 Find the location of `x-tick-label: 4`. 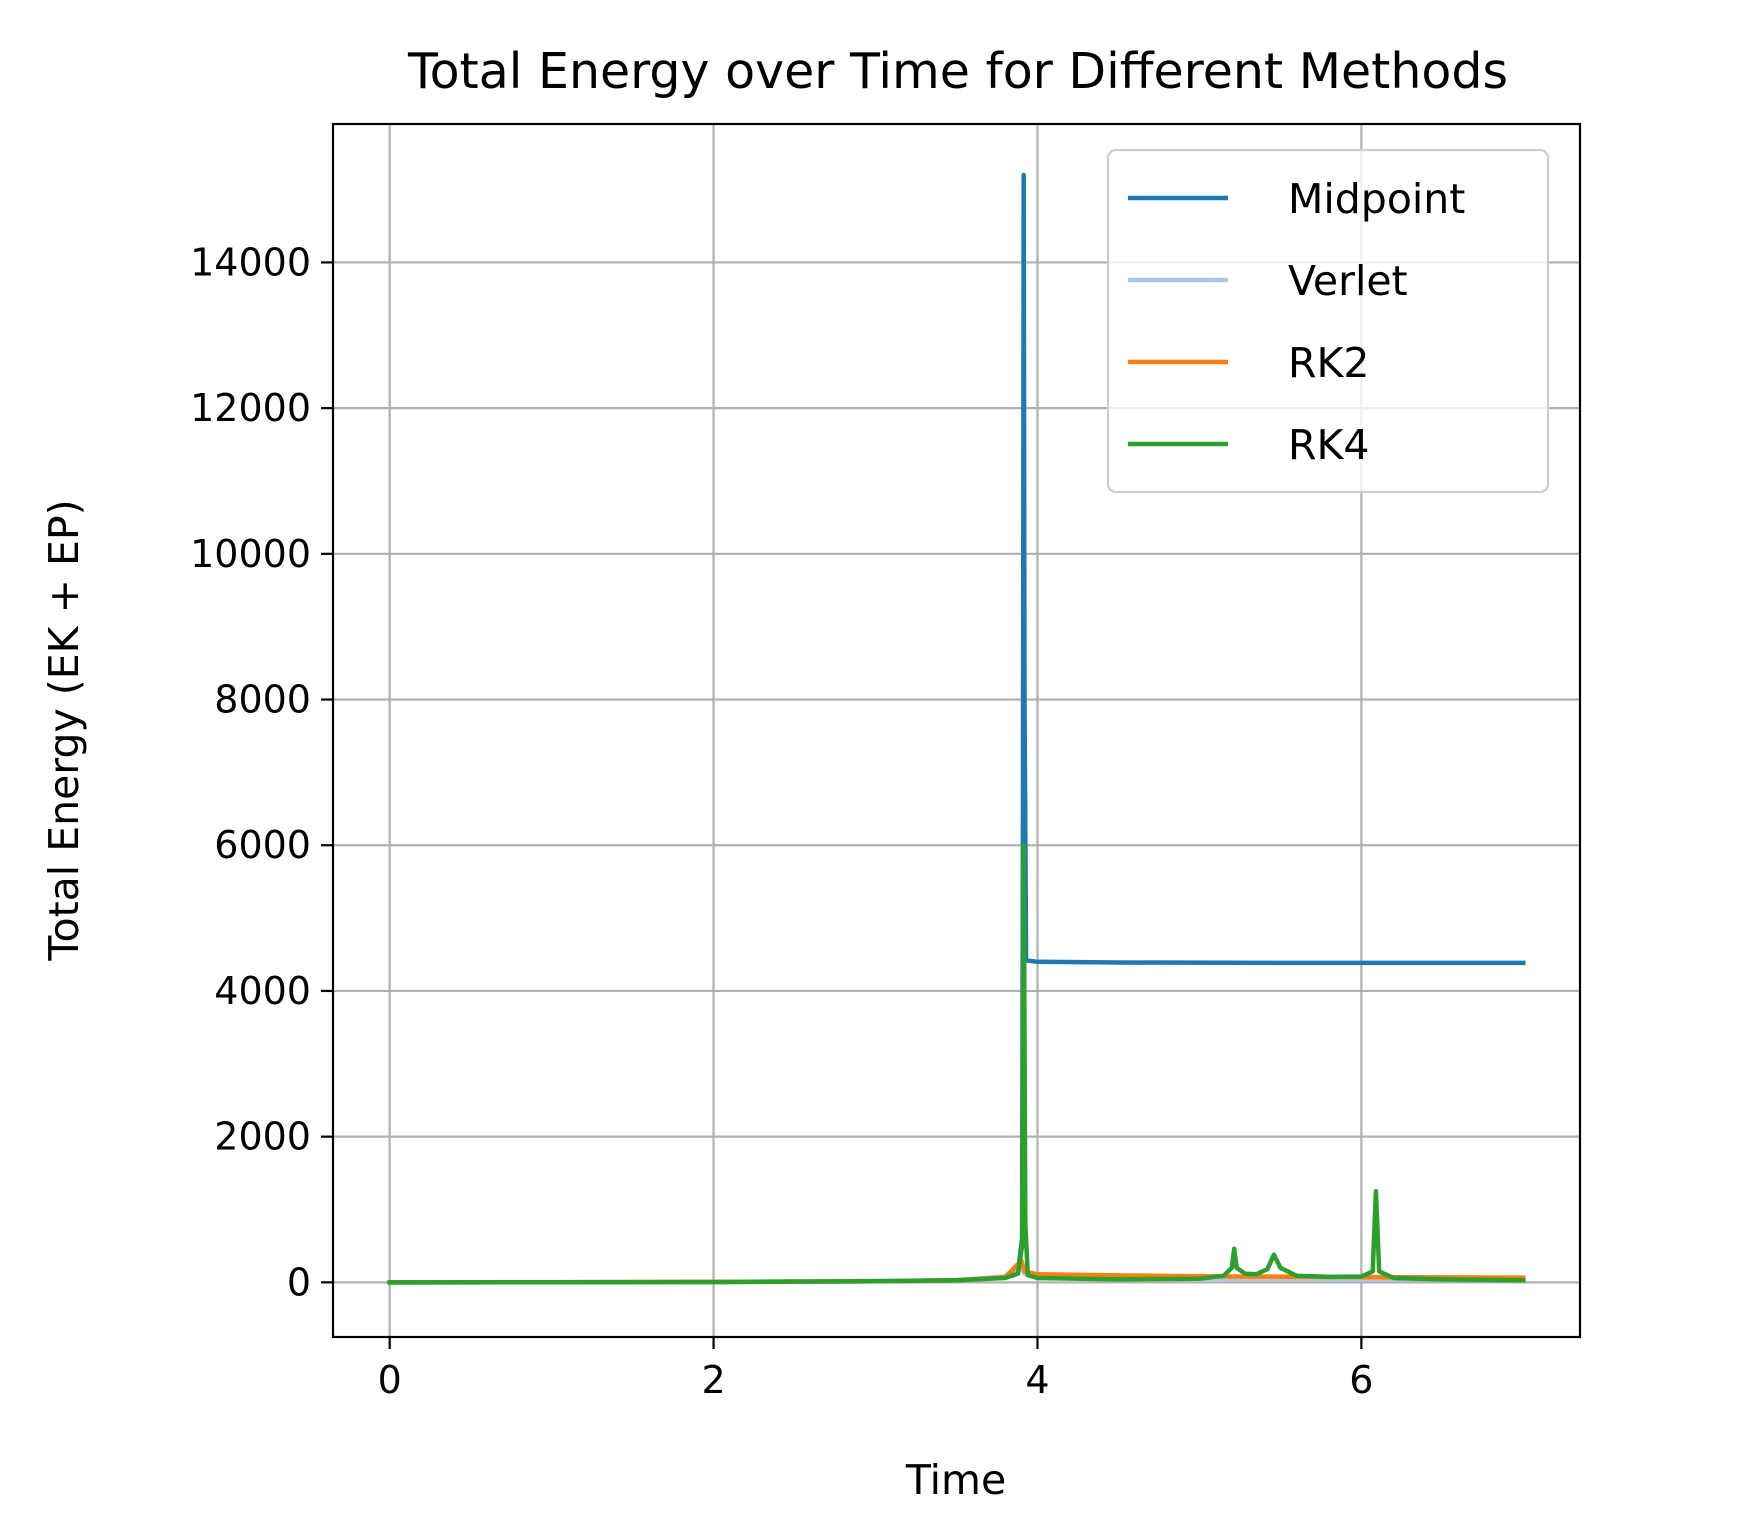

x-tick-label: 4 is located at coordinates (1037, 1380).